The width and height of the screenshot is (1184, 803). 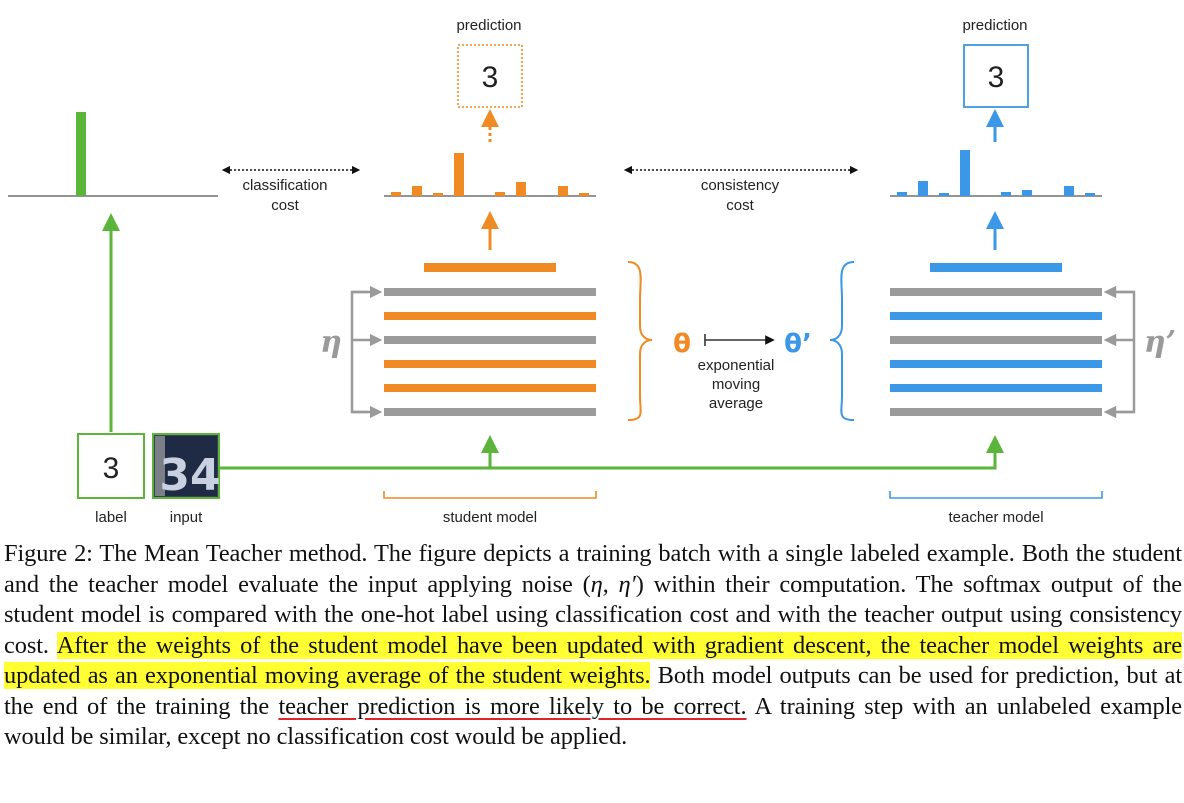 I want to click on caption-math: η, η′, so click(x=613, y=584).